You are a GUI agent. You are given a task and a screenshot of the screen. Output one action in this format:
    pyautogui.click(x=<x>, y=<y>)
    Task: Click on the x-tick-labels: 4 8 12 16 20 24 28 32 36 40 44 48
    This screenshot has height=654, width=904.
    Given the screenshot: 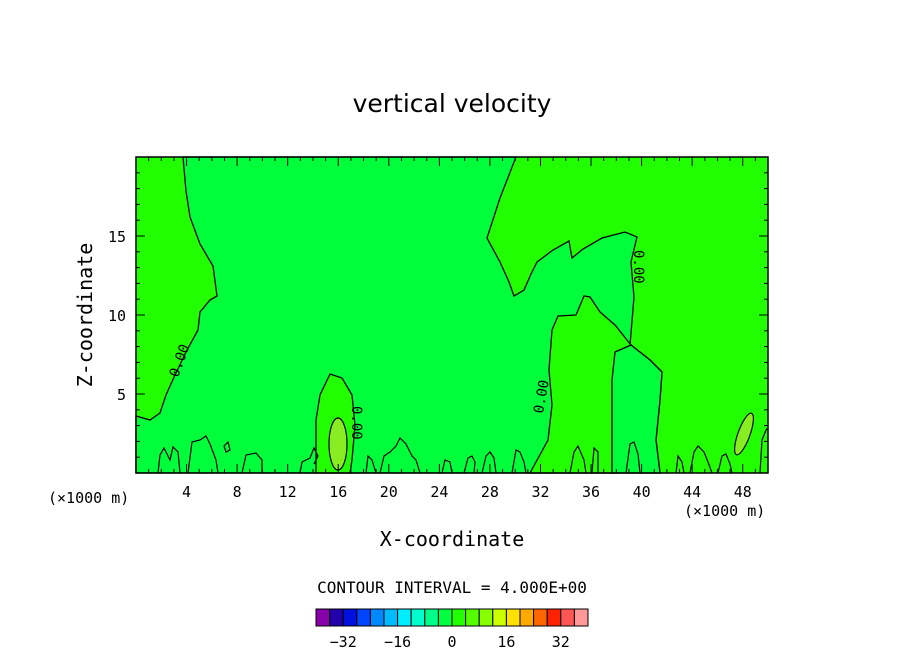 What is the action you would take?
    pyautogui.click(x=467, y=492)
    